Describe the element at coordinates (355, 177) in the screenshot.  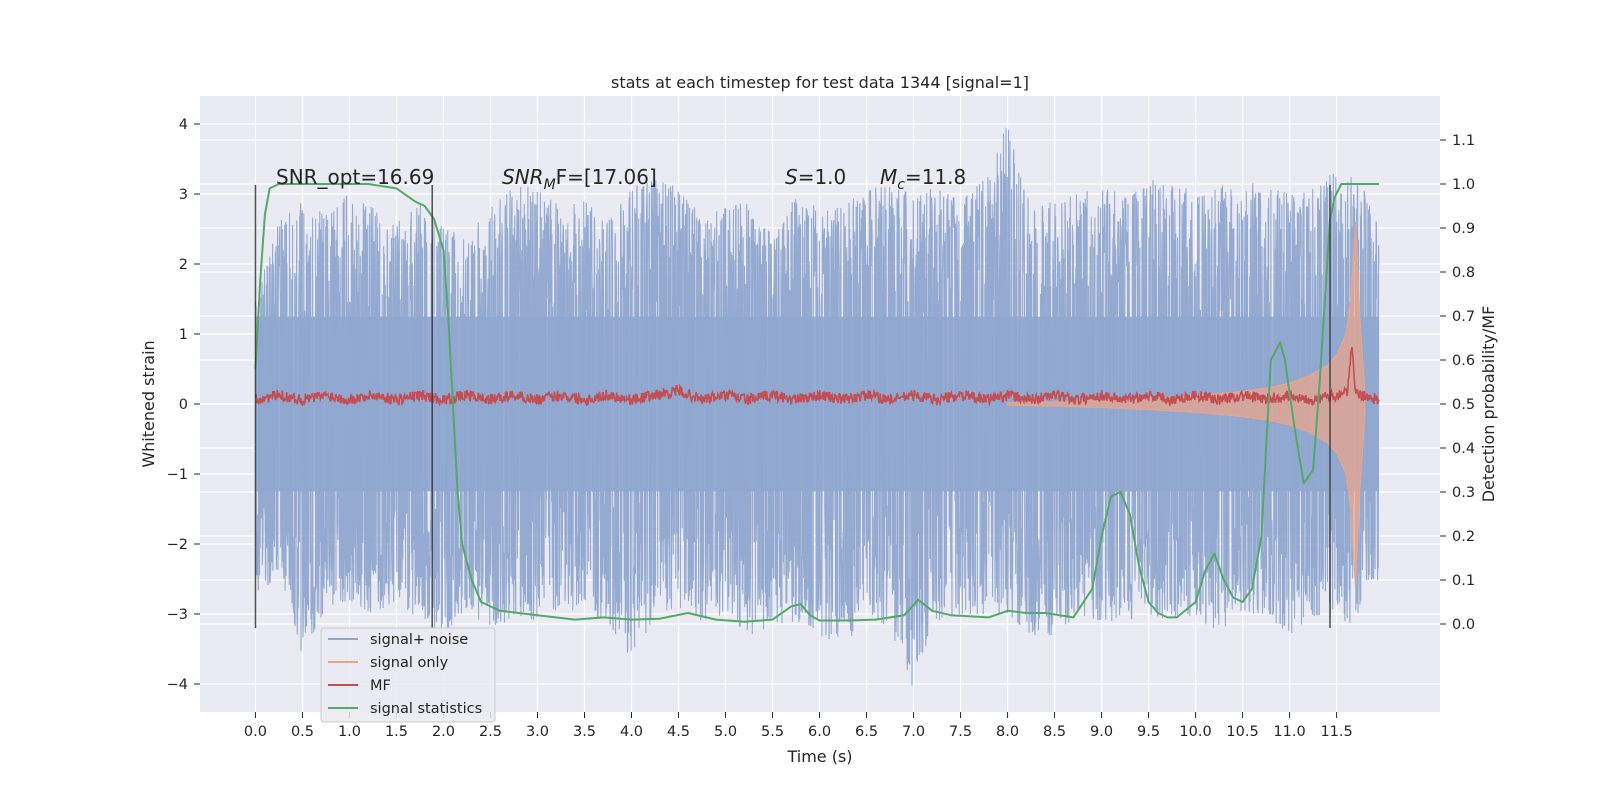
I see `annotation-snr-opt: SNR_opt=16.69` at that location.